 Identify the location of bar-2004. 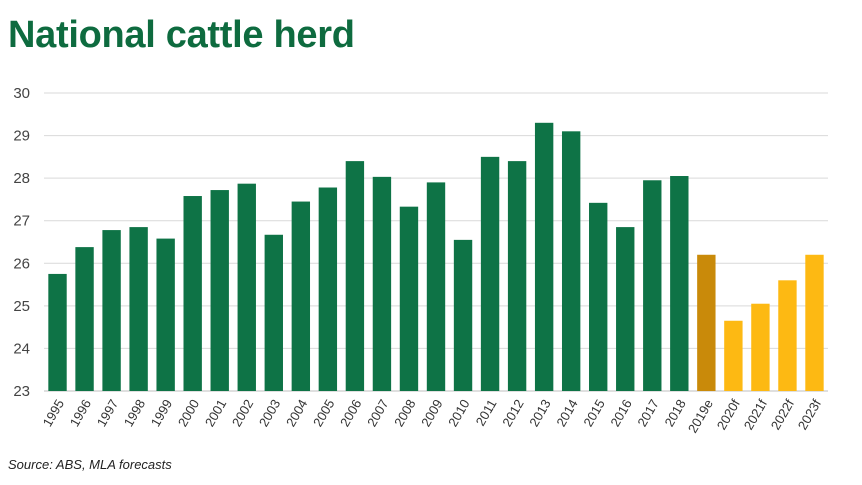
(301, 296).